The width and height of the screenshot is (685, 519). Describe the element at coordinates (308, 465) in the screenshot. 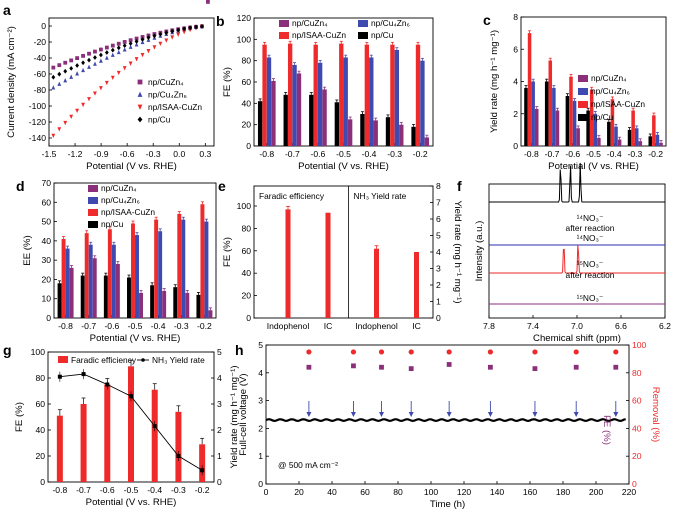

I see `annotation: @ 500 mA cm⁻²` at that location.